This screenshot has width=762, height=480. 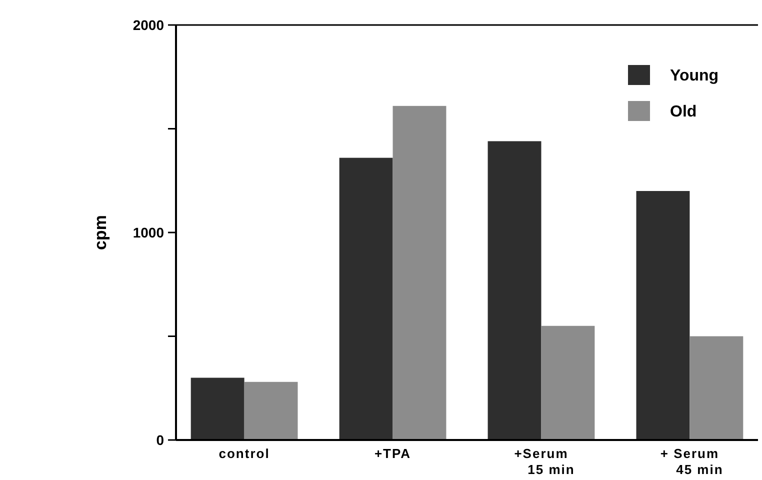 What do you see at coordinates (393, 453) in the screenshot?
I see `x-tick-label: +TPA` at bounding box center [393, 453].